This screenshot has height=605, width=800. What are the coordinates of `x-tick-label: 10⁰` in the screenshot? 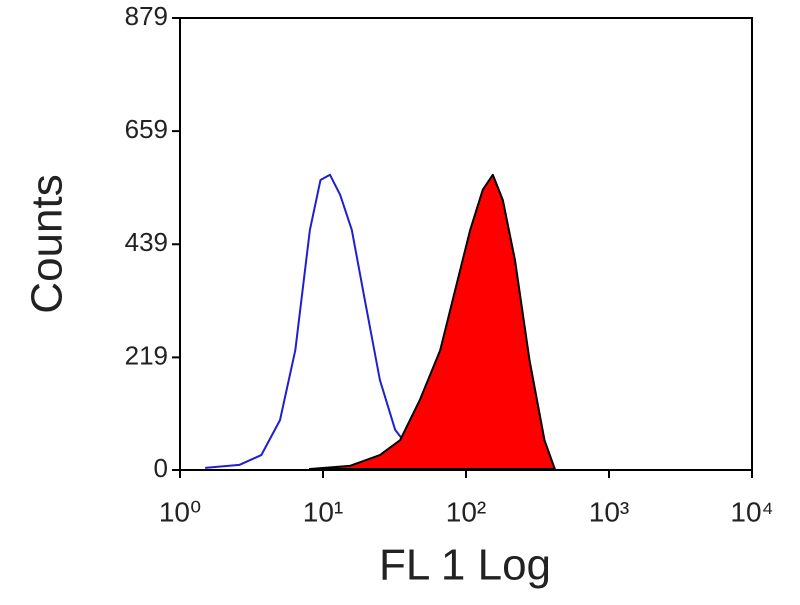 It's located at (180, 511).